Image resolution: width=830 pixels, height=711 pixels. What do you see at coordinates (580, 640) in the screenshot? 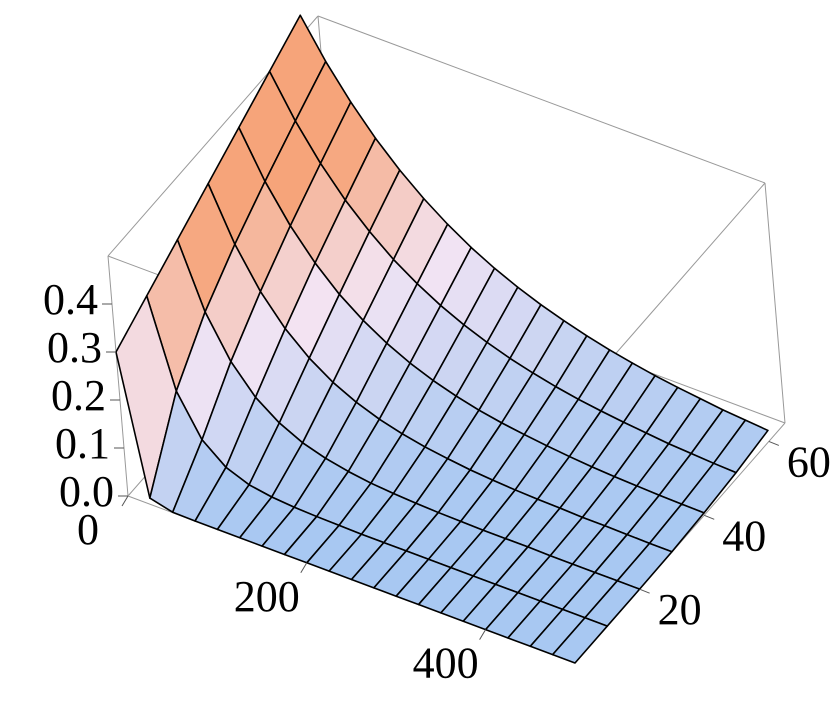
I see `surface-patch` at bounding box center [580, 640].